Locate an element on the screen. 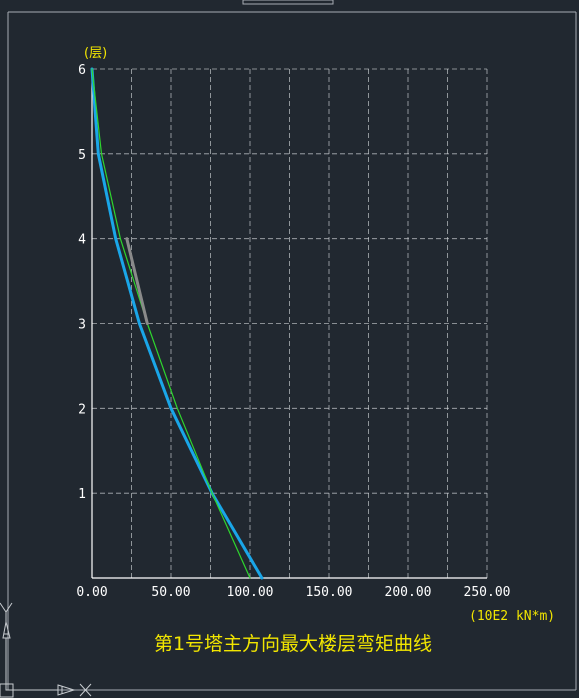 The height and width of the screenshot is (698, 579). x-tick-label: 0.00 is located at coordinates (91, 592).